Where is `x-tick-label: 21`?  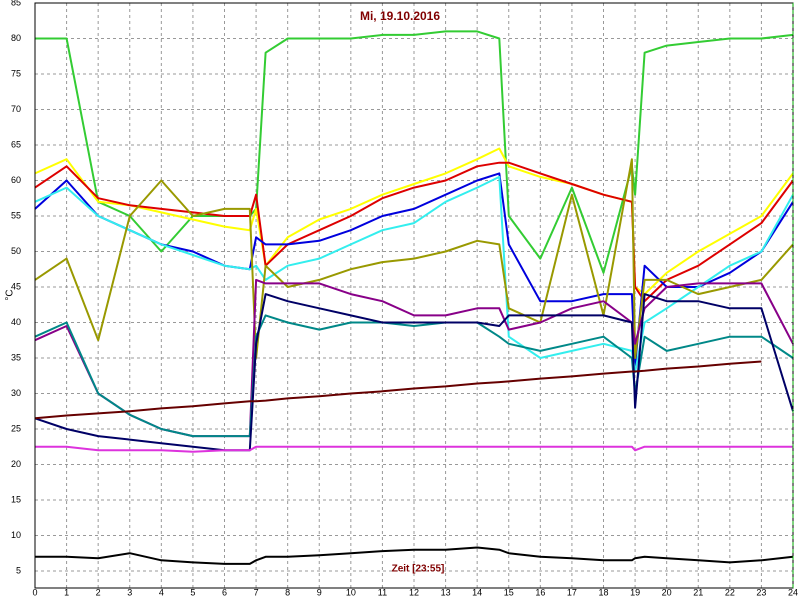
x-tick-label: 21 is located at coordinates (698, 592).